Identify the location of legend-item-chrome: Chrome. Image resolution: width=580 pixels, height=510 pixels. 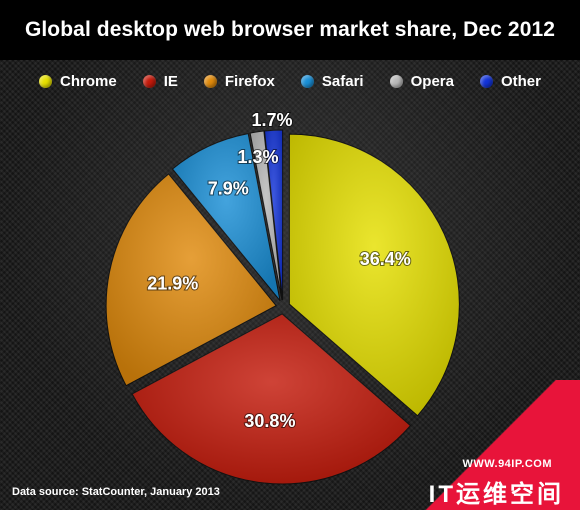
(78, 81).